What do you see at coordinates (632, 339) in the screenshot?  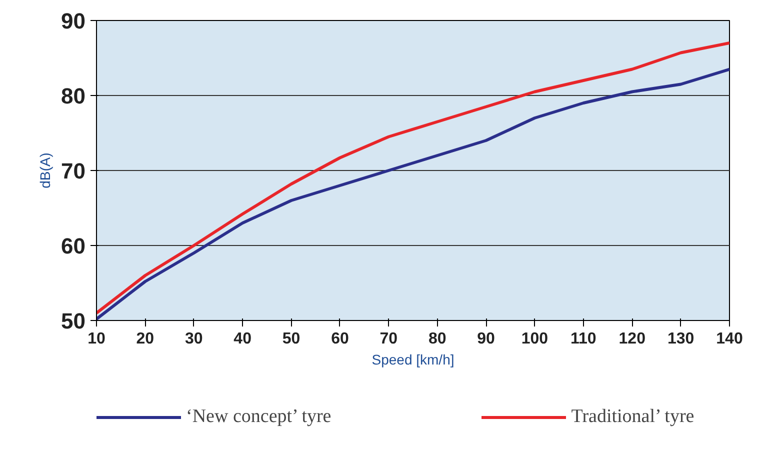 I see `x-tick-label: 120` at bounding box center [632, 339].